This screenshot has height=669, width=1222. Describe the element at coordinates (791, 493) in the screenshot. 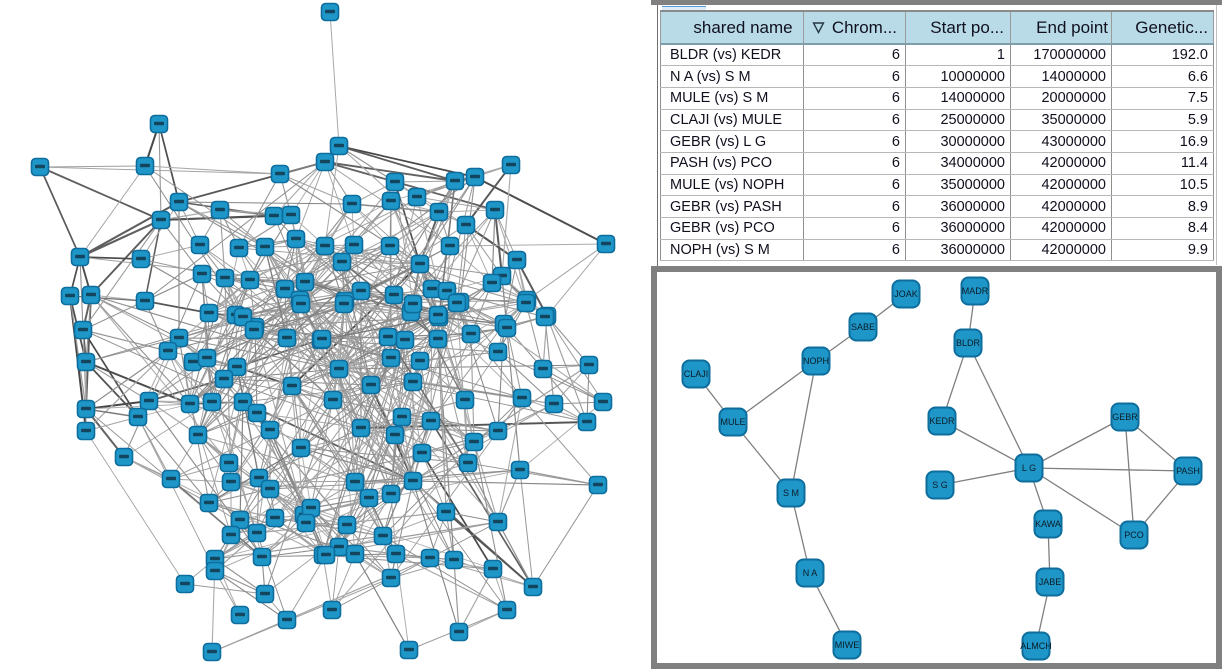

I see `svg-text: S M` at that location.